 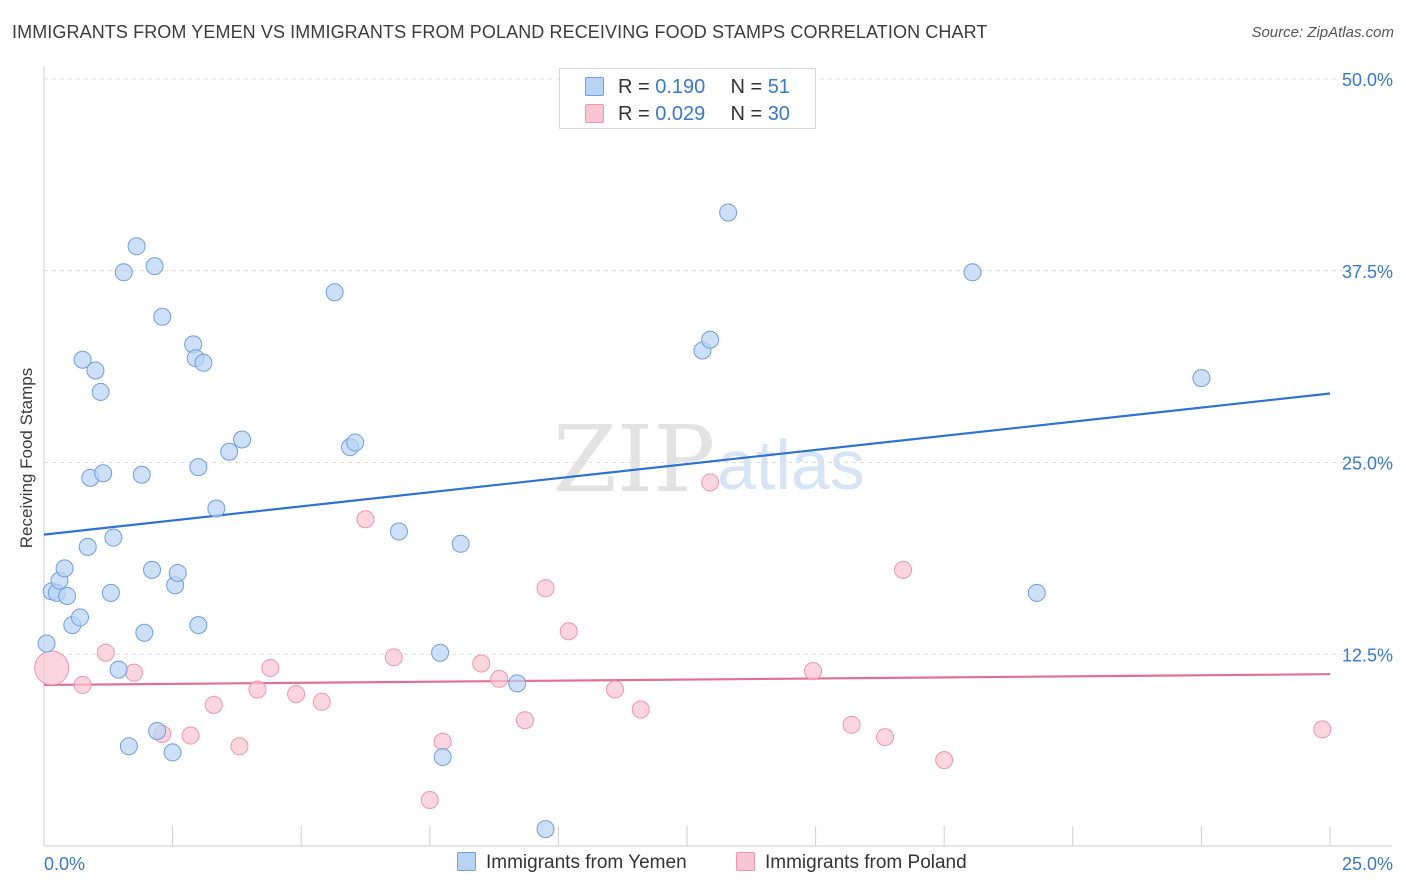 I want to click on legend-n-value-yemen: 51, so click(x=778, y=87).